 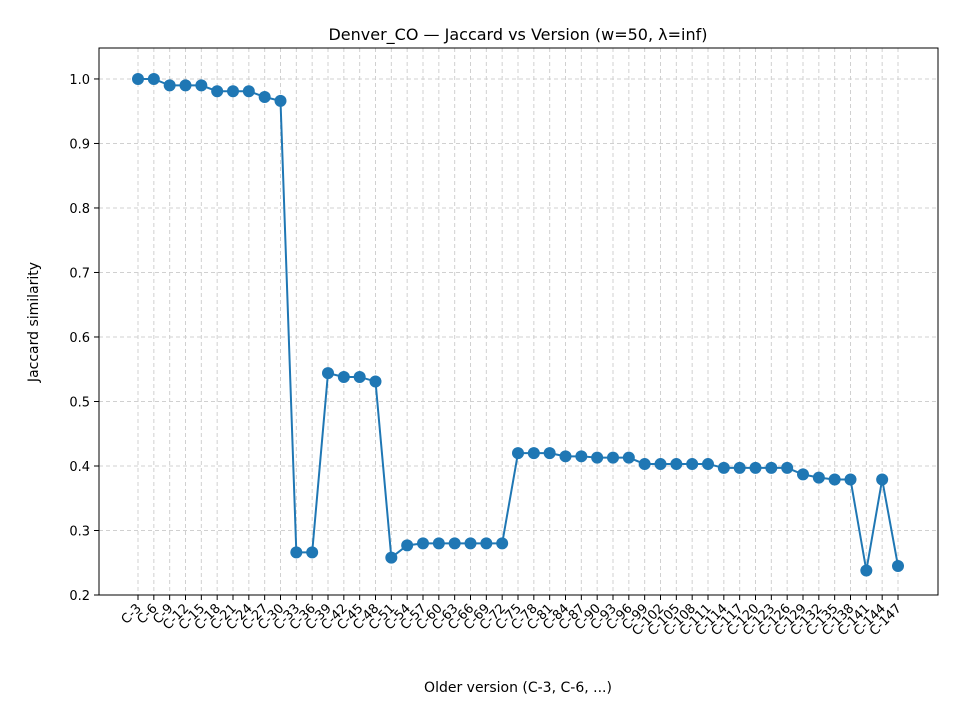 I want to click on x-axis-label: Older version (C-3, C-6, ...), so click(x=518, y=688).